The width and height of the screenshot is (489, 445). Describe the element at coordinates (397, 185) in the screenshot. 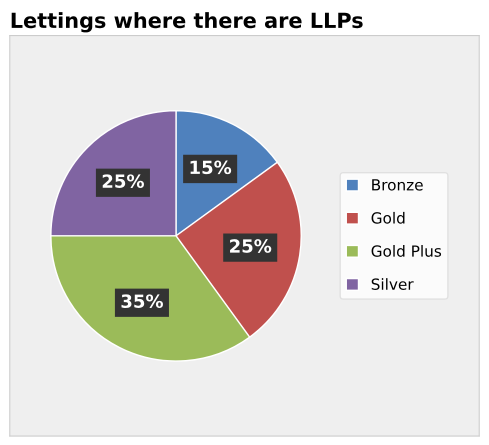

I see `legend-label: Bronze` at that location.